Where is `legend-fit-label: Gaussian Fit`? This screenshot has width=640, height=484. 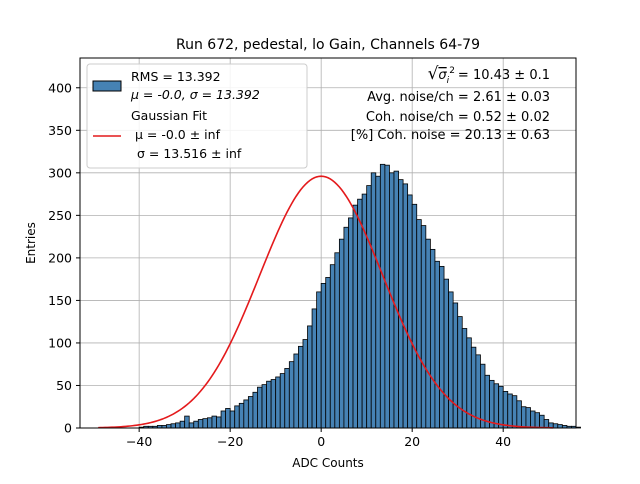
legend-fit-label: Gaussian Fit is located at coordinates (169, 115).